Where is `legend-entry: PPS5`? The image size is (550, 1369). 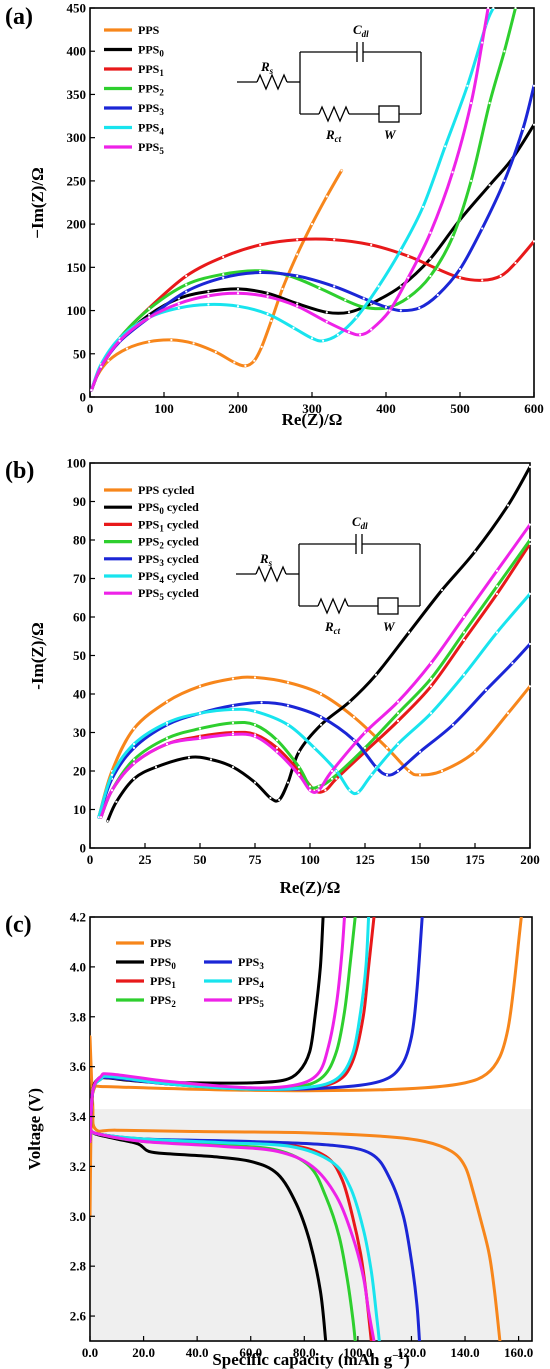 legend-entry: PPS5 is located at coordinates (134, 148).